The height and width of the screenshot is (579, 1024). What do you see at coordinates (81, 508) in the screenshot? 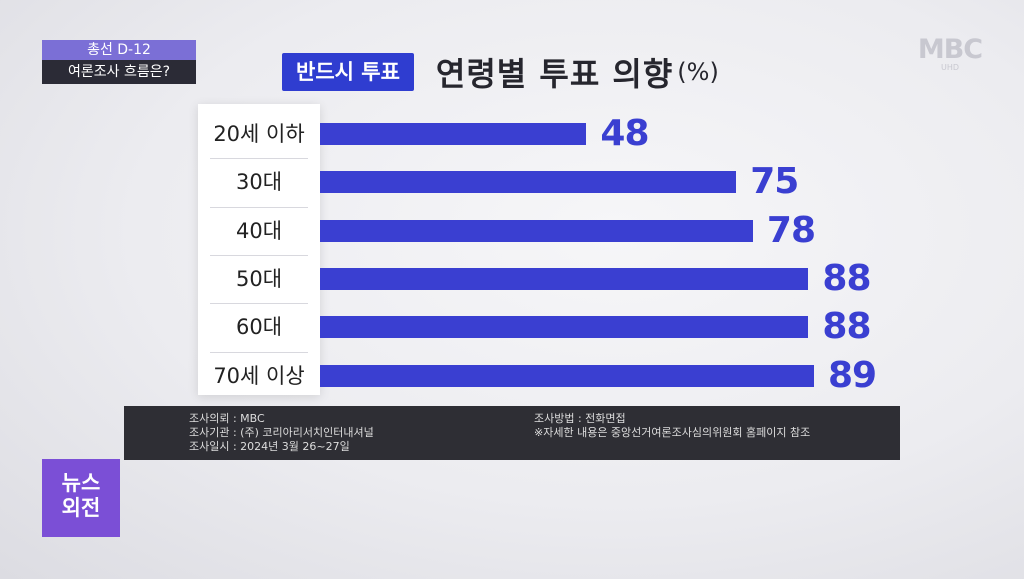
I see `show-logo-line2: 외전` at bounding box center [81, 508].